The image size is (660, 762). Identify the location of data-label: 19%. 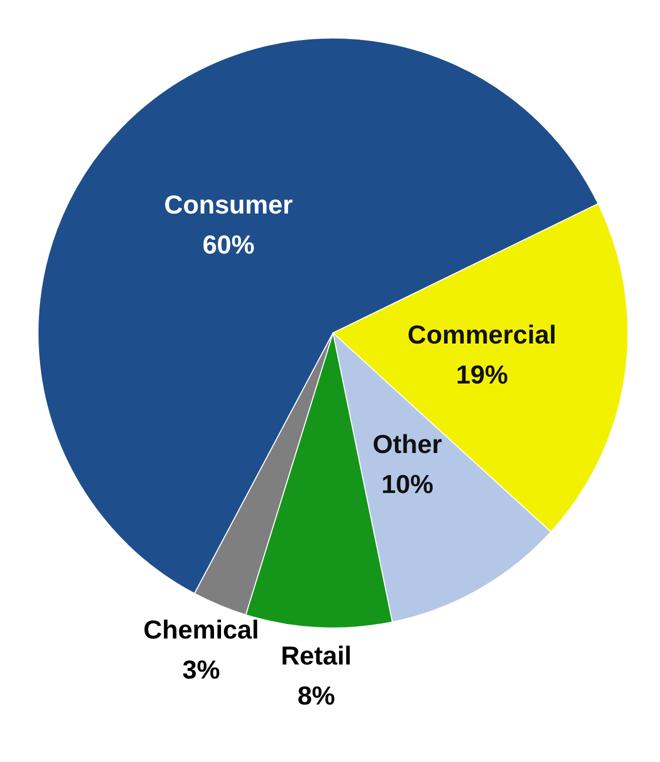
(482, 374).